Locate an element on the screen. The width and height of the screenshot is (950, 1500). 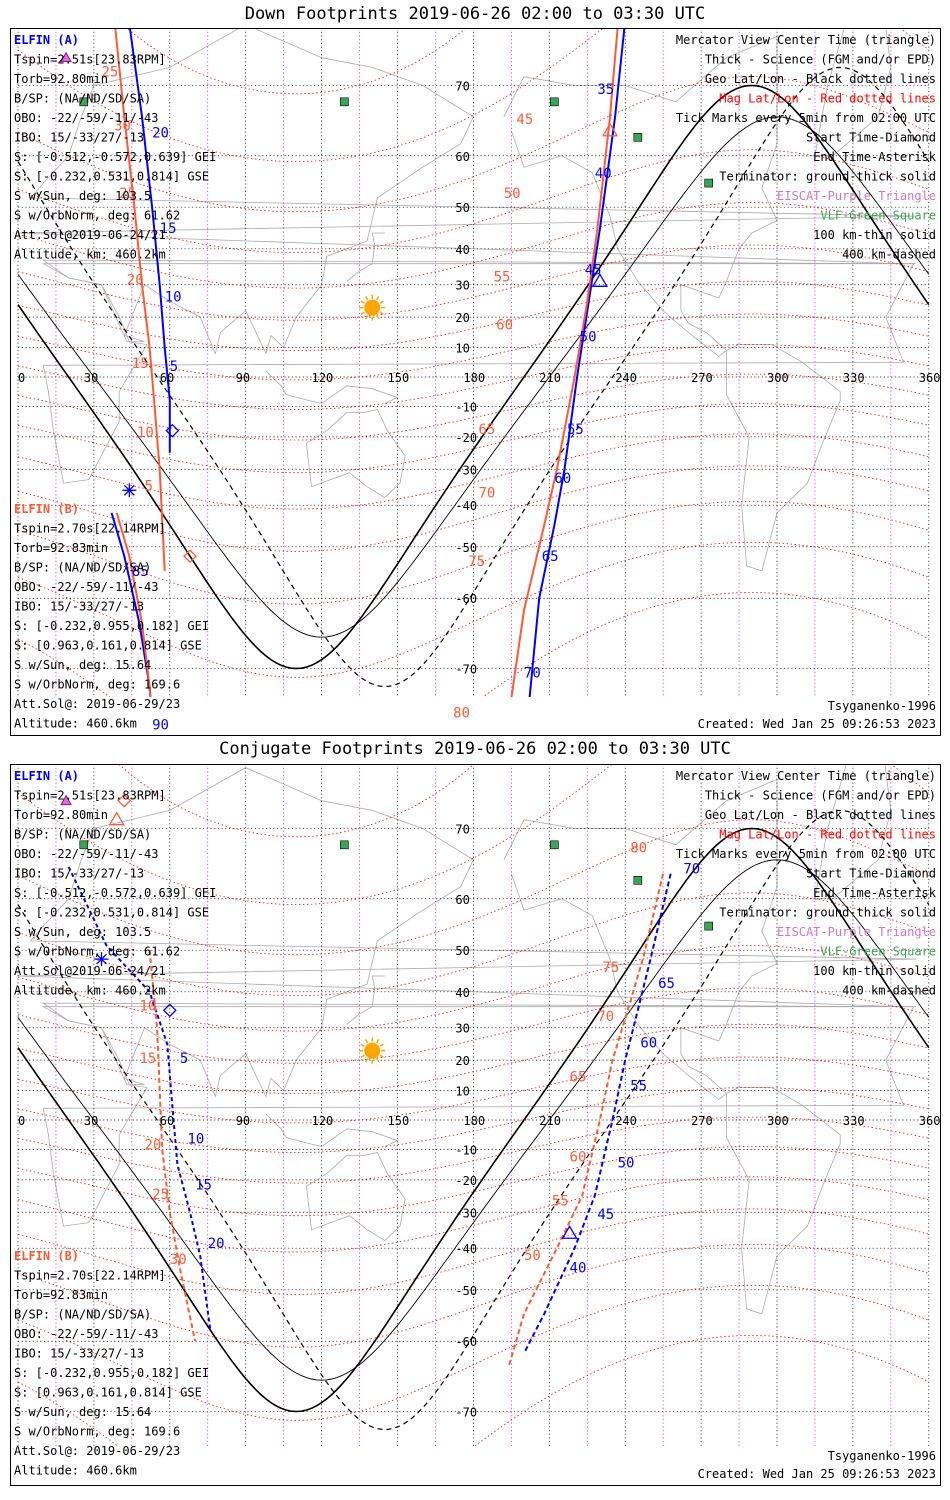
elfin-a-tick-label: 35 is located at coordinates (605, 90).